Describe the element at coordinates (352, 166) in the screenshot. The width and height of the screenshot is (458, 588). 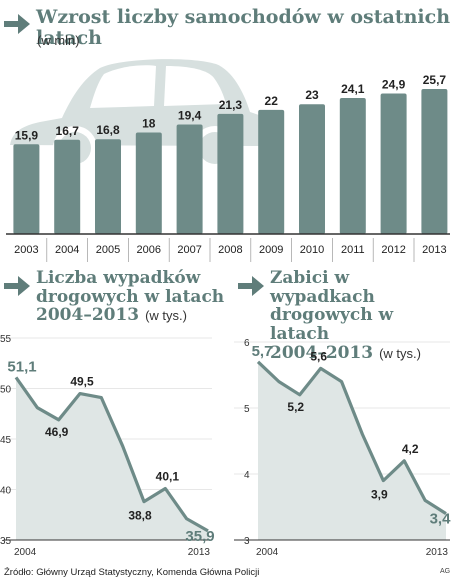
I see `bar-2011` at that location.